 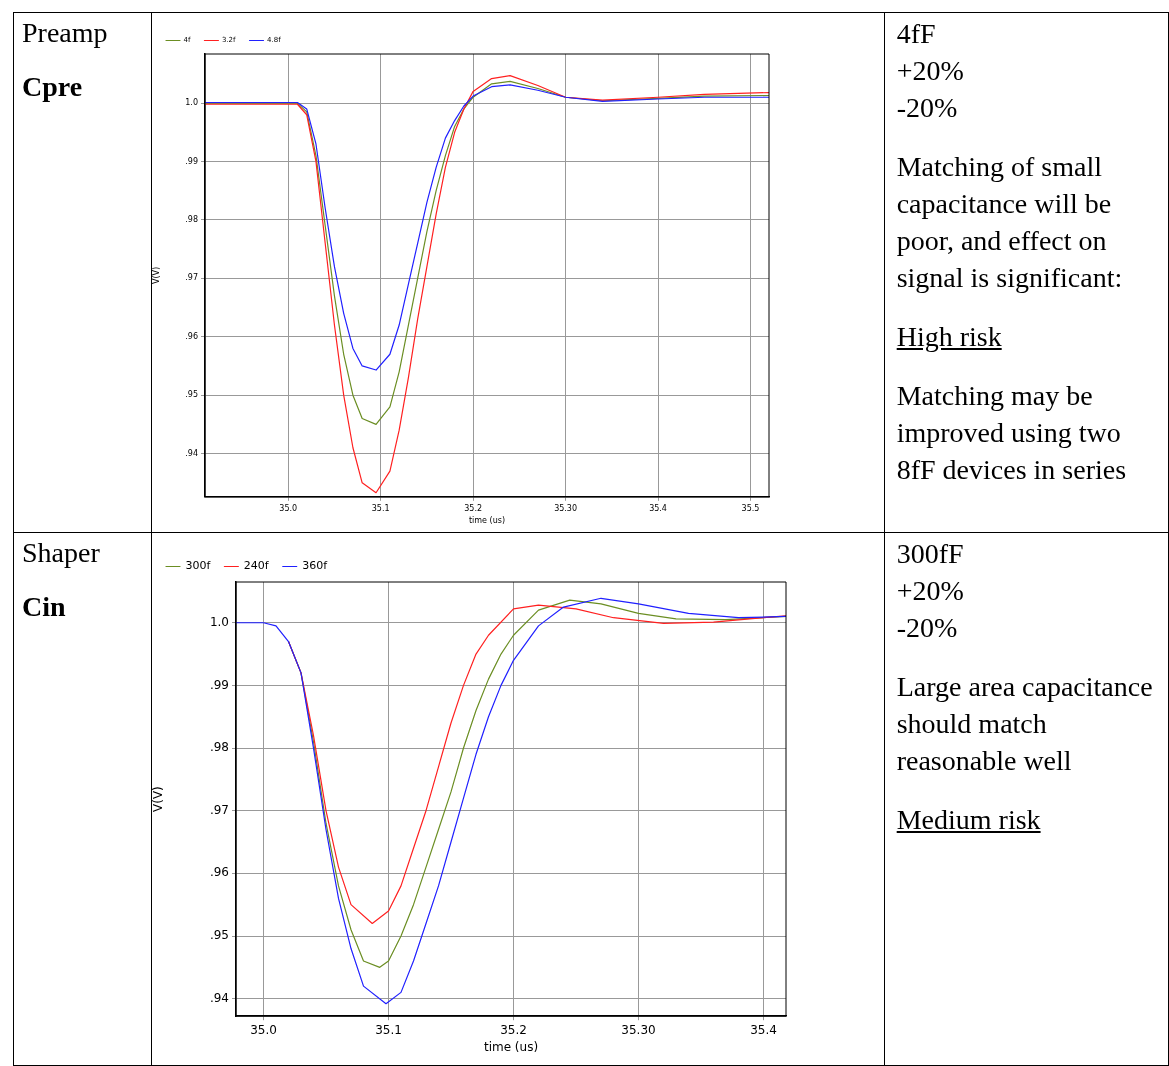 I want to click on text: 4fF, so click(x=916, y=34).